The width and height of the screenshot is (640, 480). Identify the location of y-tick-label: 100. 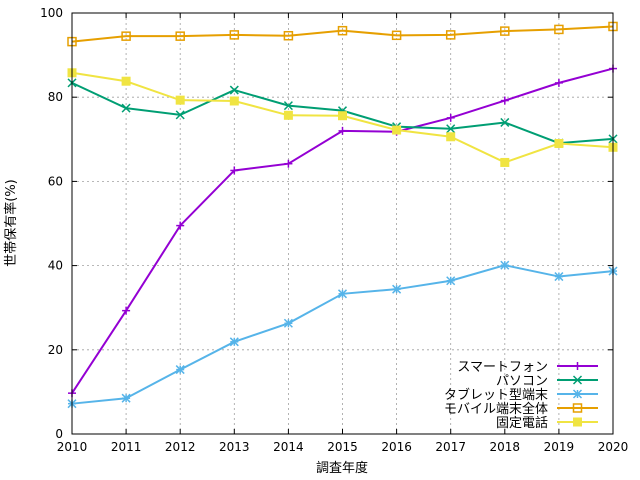
(51, 13).